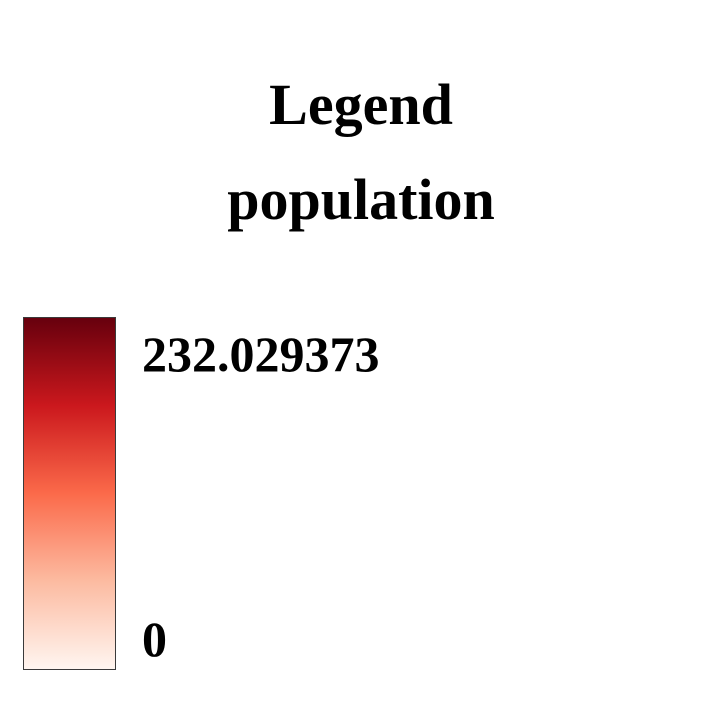  I want to click on color-scale-max-label: 232.029373, so click(261, 354).